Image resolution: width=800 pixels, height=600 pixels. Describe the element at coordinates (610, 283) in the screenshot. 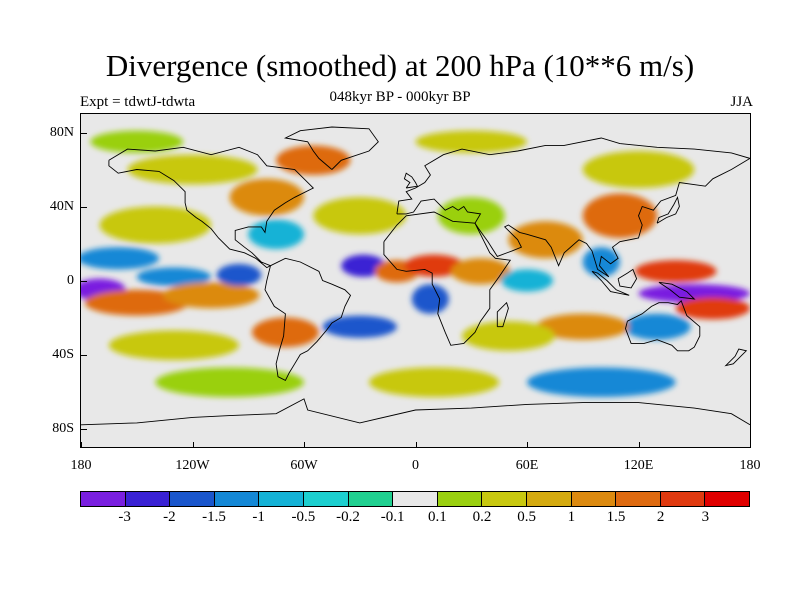

I see `coastline-indonesia` at that location.